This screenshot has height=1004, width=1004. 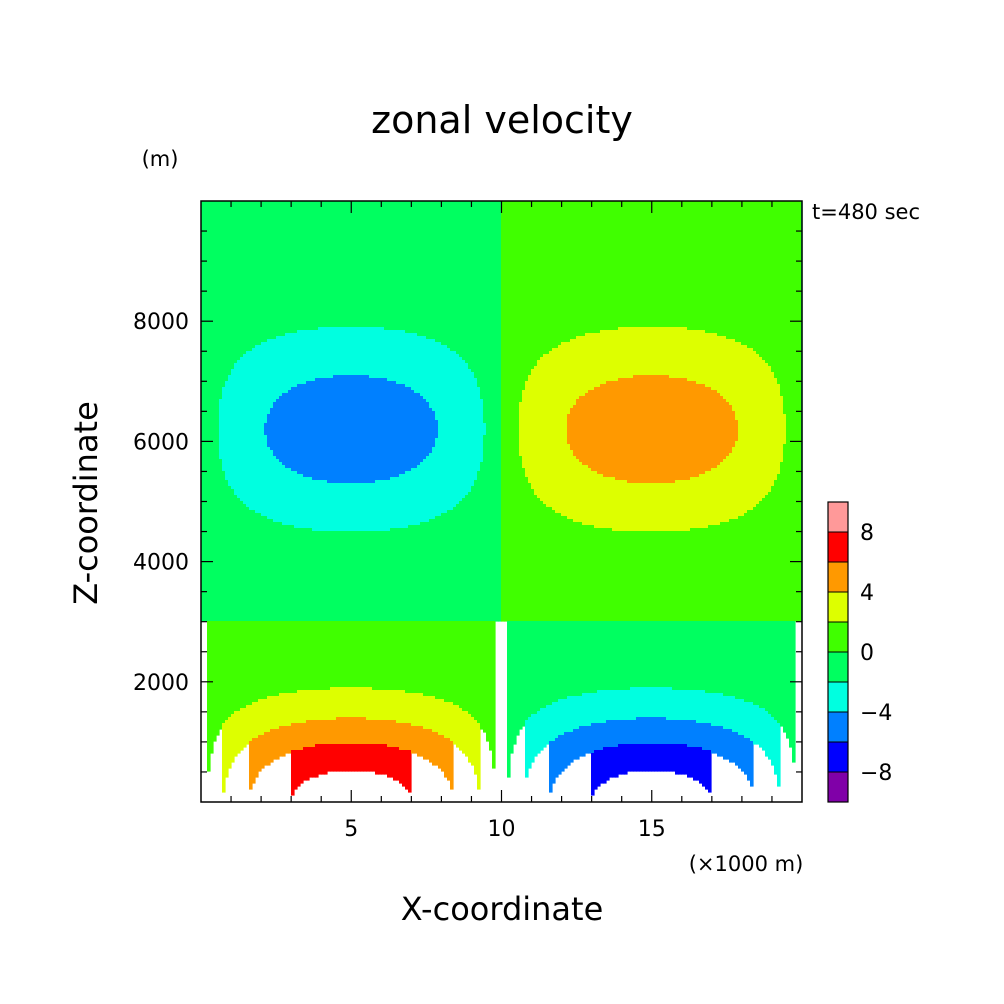 I want to click on y-tick-label: 6000, so click(x=161, y=442).